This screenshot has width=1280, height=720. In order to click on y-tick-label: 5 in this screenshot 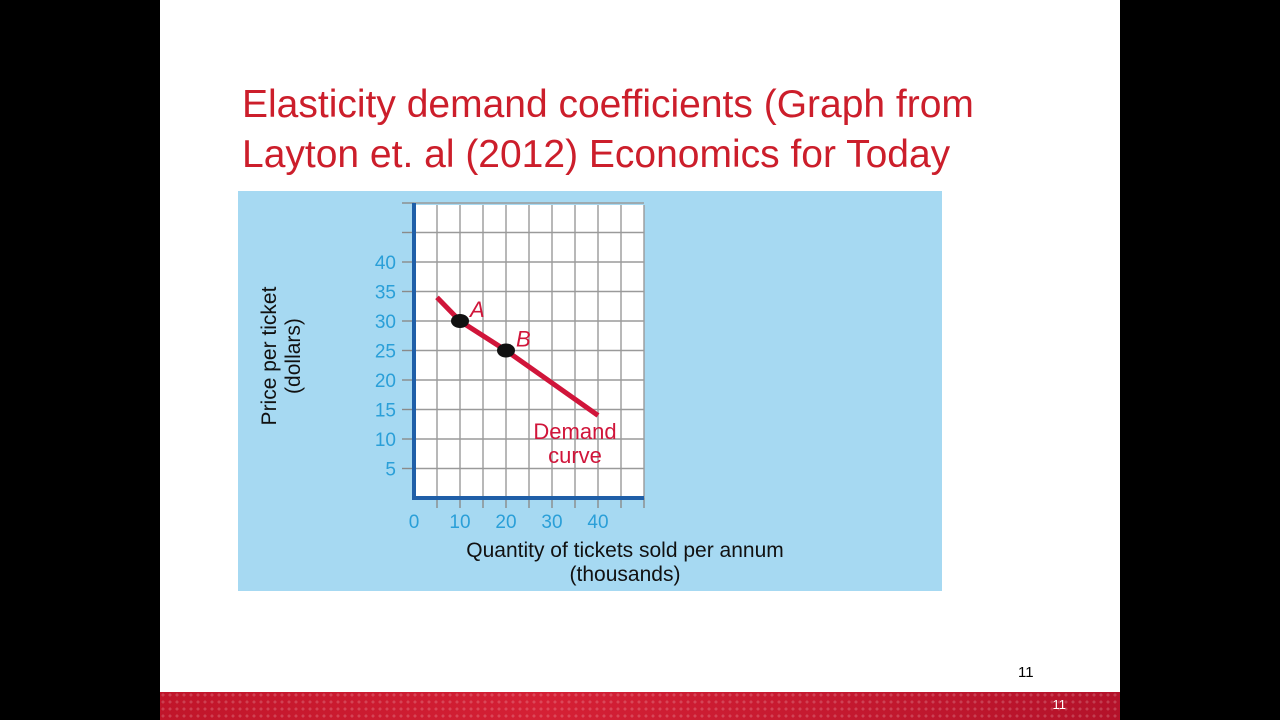, I will do `click(390, 470)`.